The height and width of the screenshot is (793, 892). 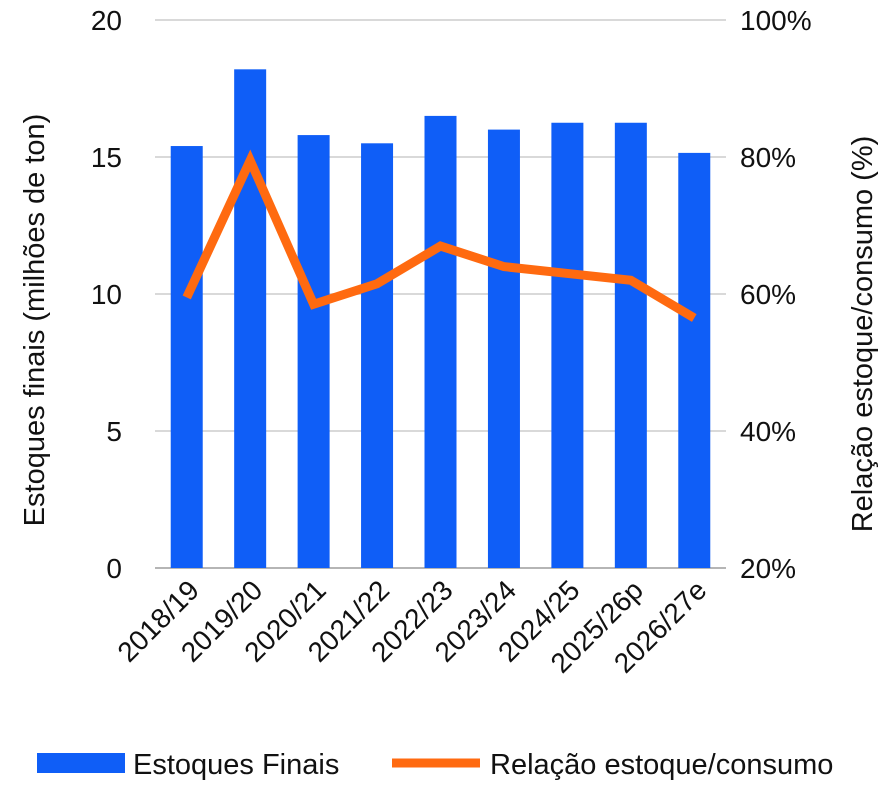 I want to click on line-series, so click(x=439, y=235).